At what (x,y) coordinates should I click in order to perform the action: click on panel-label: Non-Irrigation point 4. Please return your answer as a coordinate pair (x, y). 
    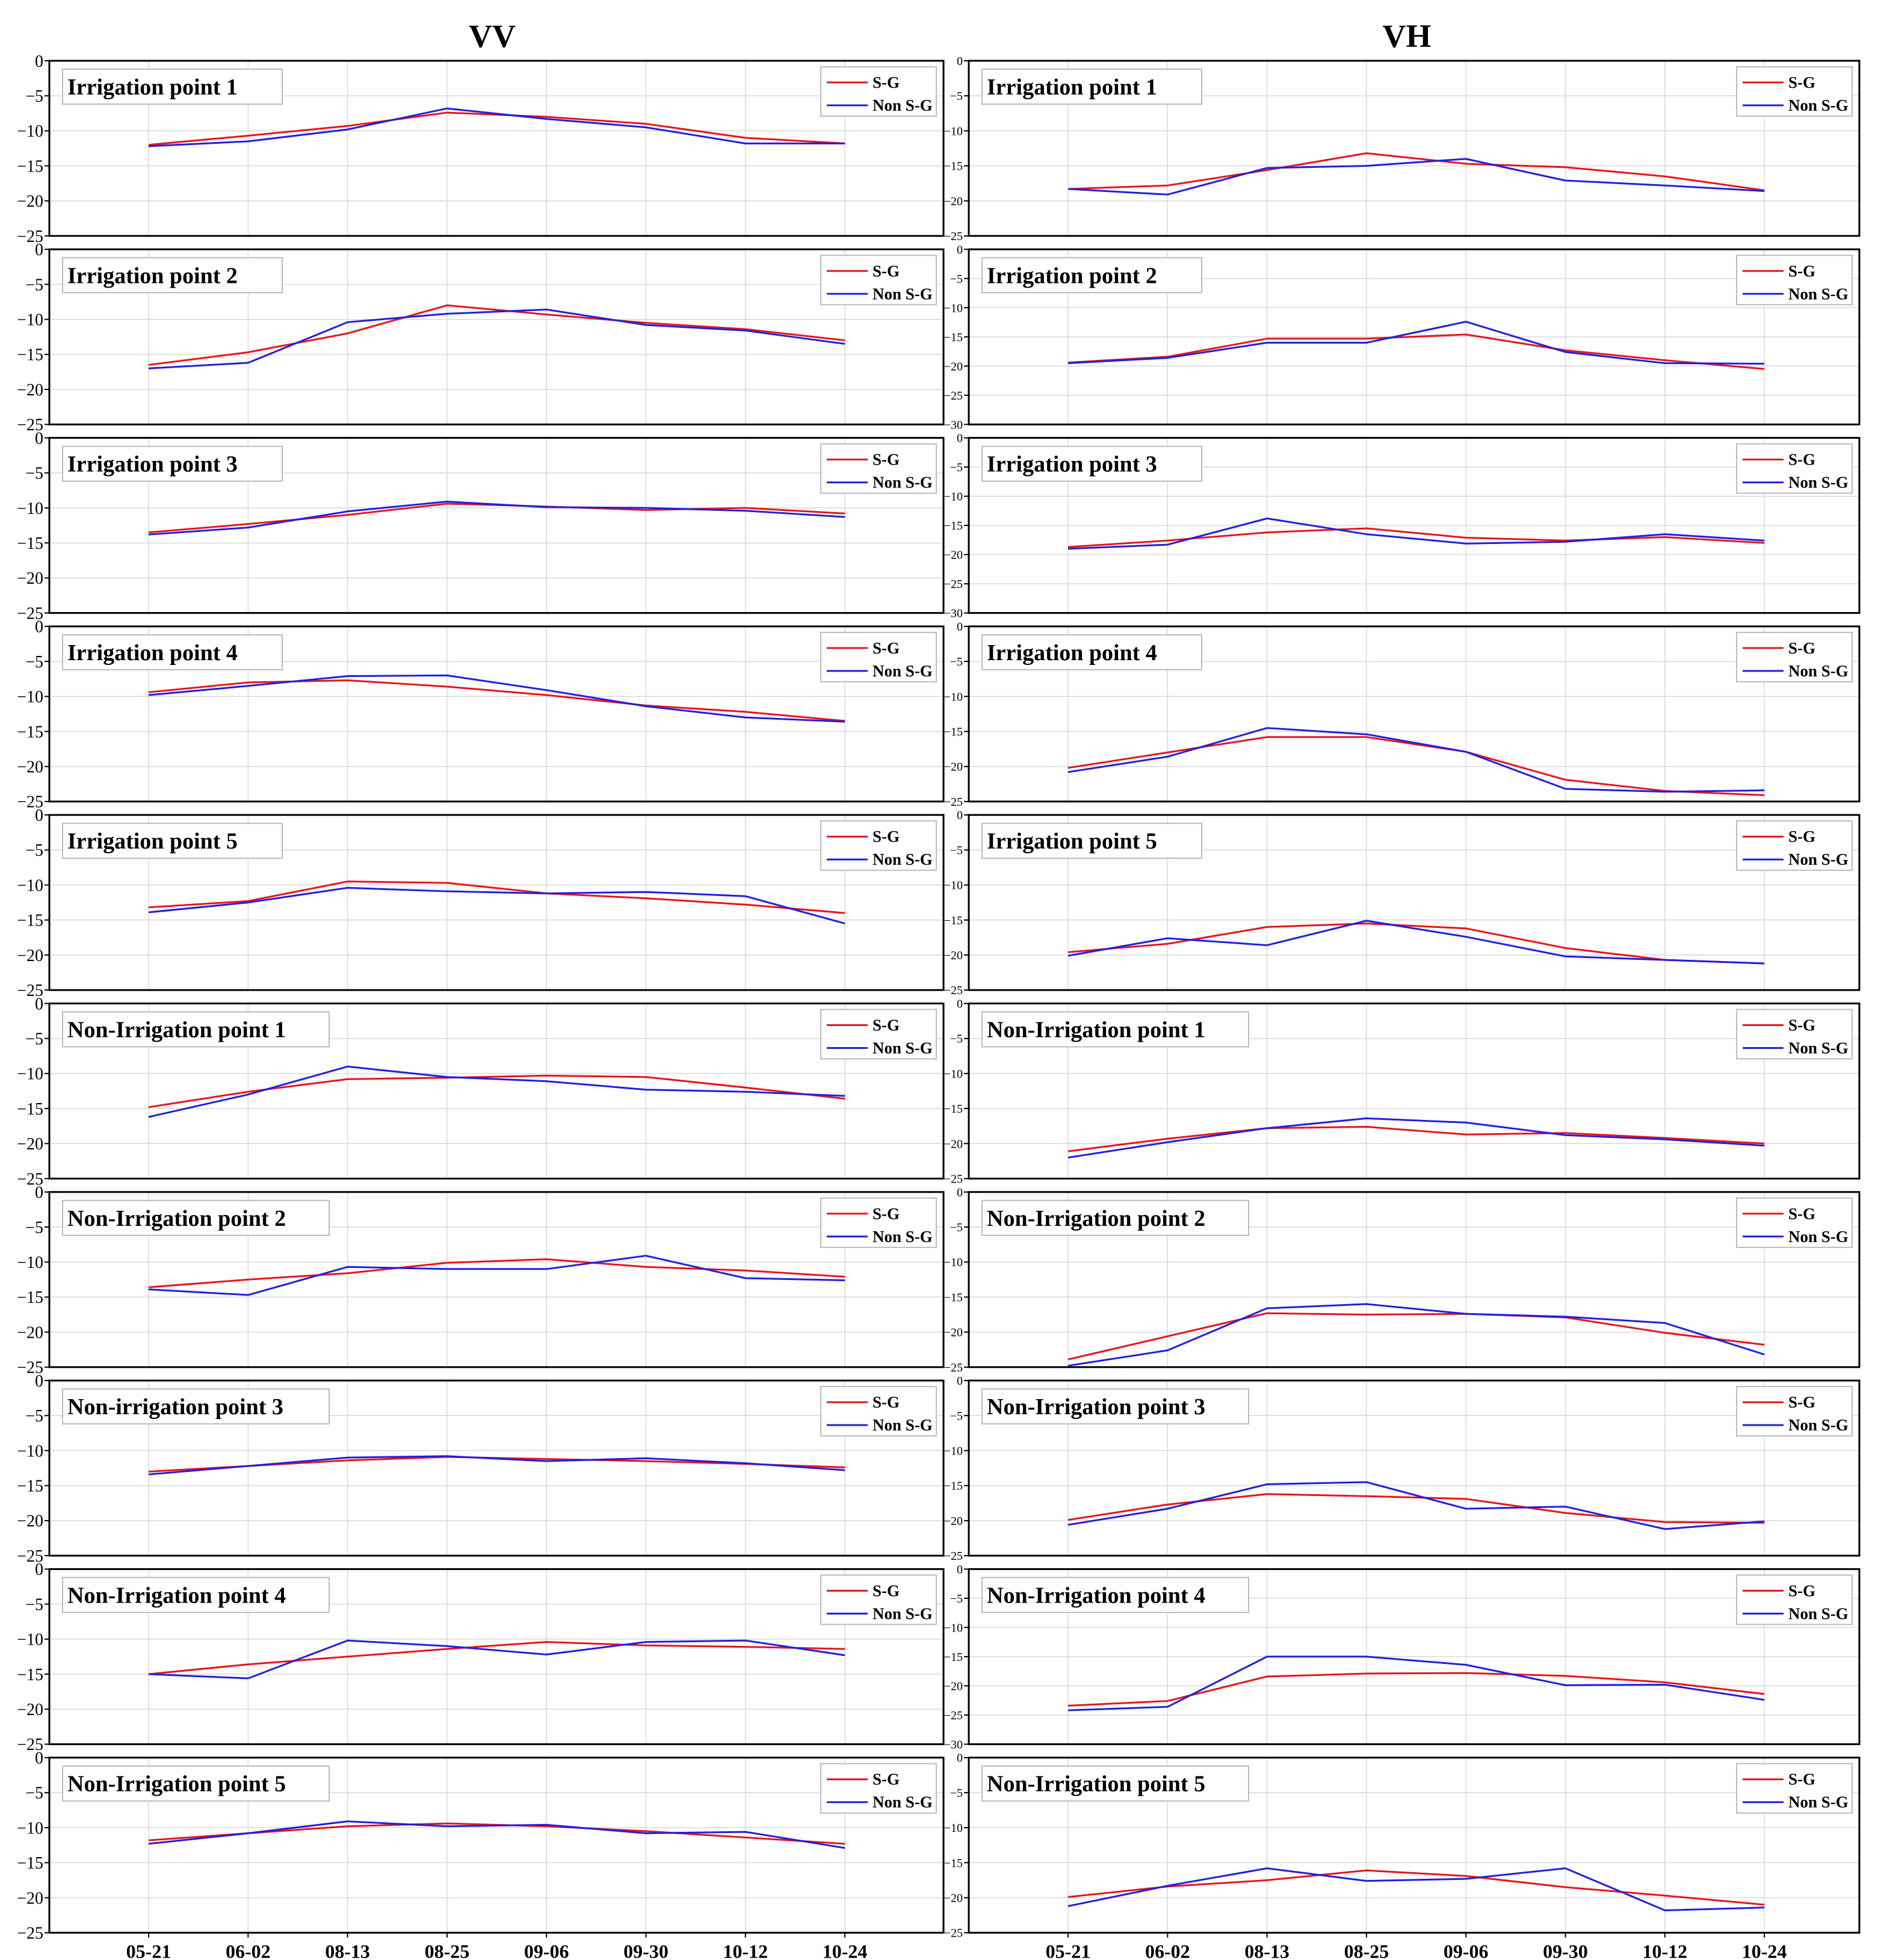
    Looking at the image, I should click on (1096, 1595).